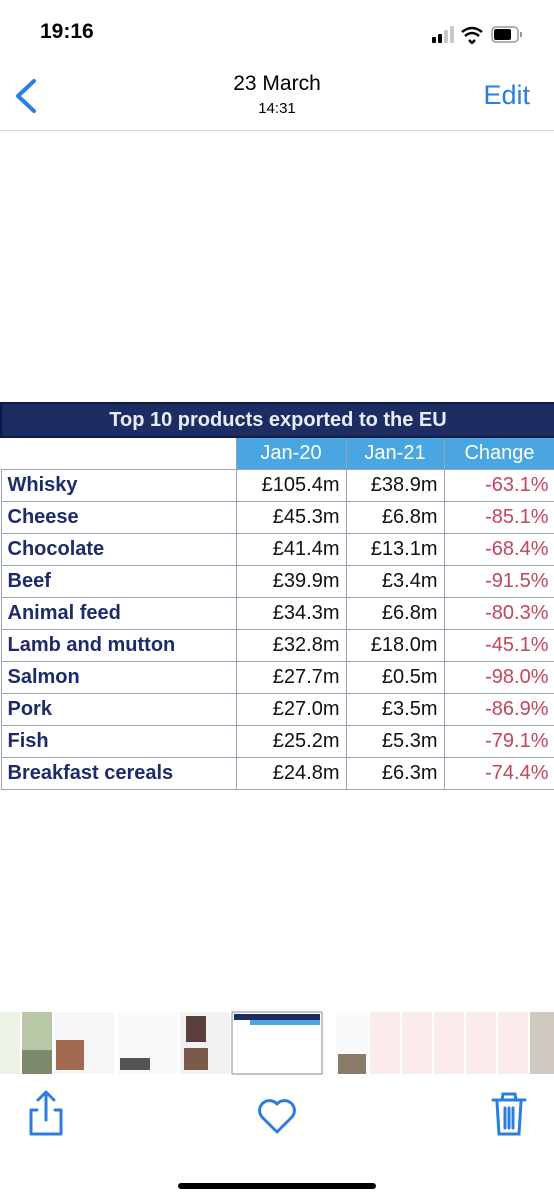 The height and width of the screenshot is (1200, 554). What do you see at coordinates (291, 773) in the screenshot?
I see `jan20-value: £24.8m` at bounding box center [291, 773].